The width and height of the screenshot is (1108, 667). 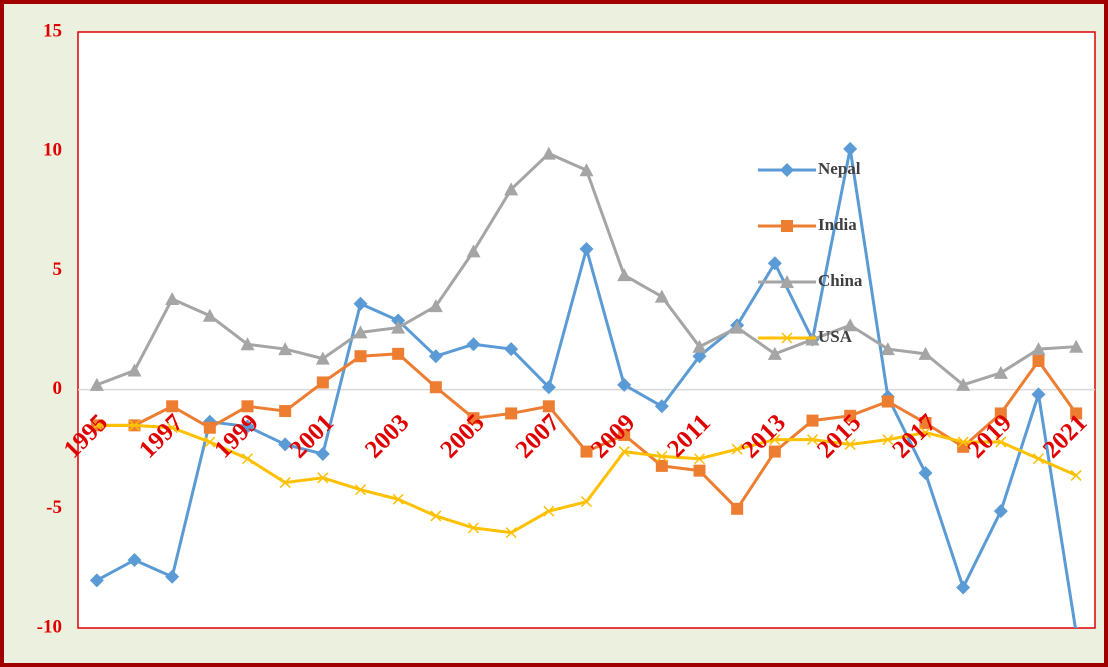 What do you see at coordinates (49, 626) in the screenshot?
I see `y-tick-label: -10` at bounding box center [49, 626].